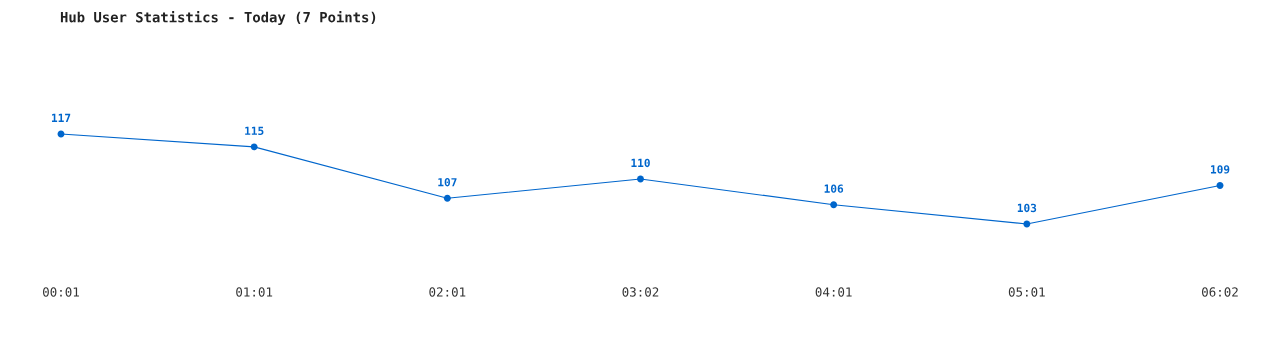 Image resolution: width=1280 pixels, height=350 pixels. What do you see at coordinates (640, 163) in the screenshot?
I see `data-label: 110` at bounding box center [640, 163].